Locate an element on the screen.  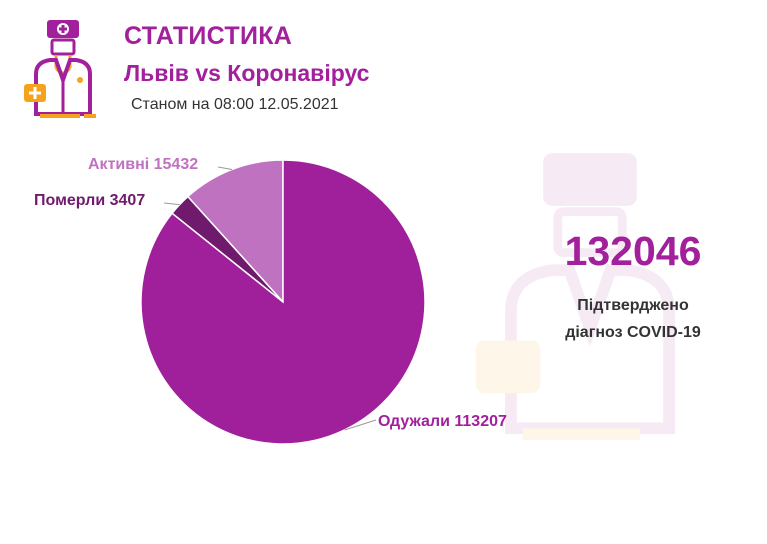
slice-label-0: Одужали 113207 is located at coordinates (442, 421).